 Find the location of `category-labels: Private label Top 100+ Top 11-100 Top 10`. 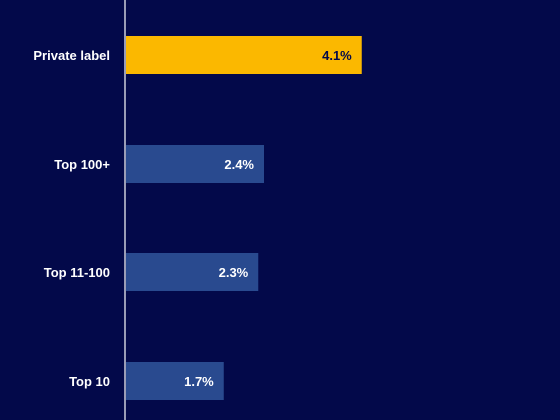

category-labels: Private label Top 100+ Top 11-100 Top 10 is located at coordinates (71, 218).